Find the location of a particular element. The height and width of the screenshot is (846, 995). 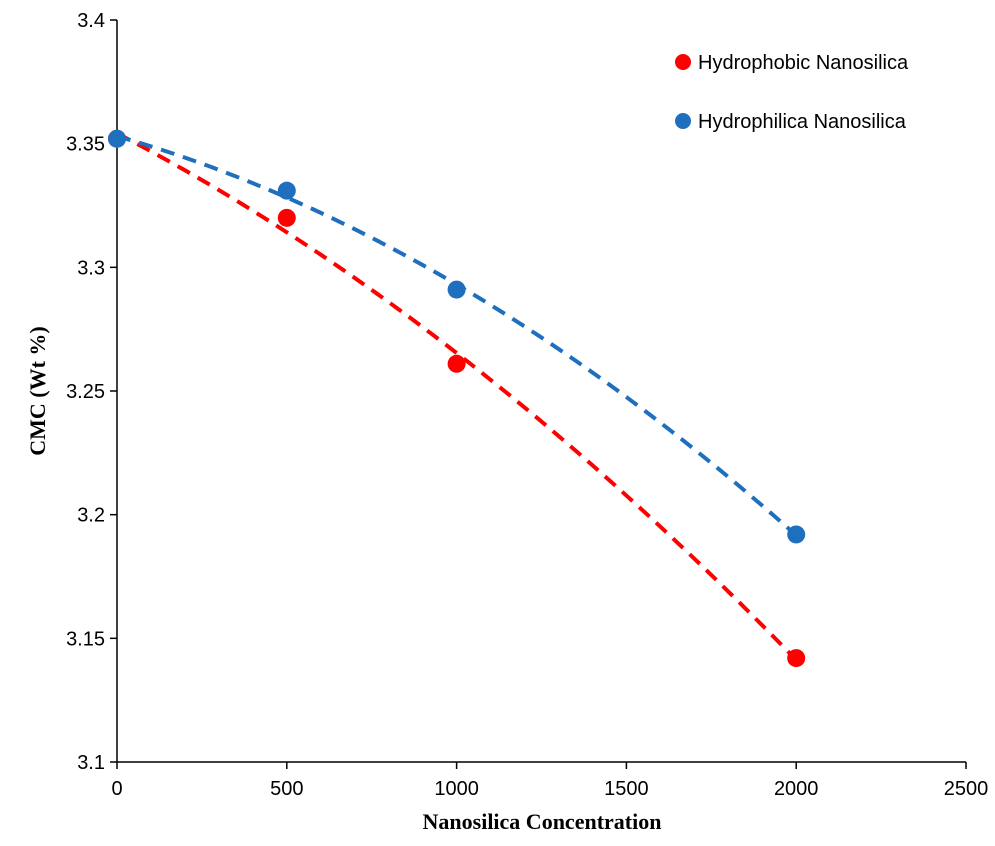

x-tick-label: 0 is located at coordinates (116, 789).